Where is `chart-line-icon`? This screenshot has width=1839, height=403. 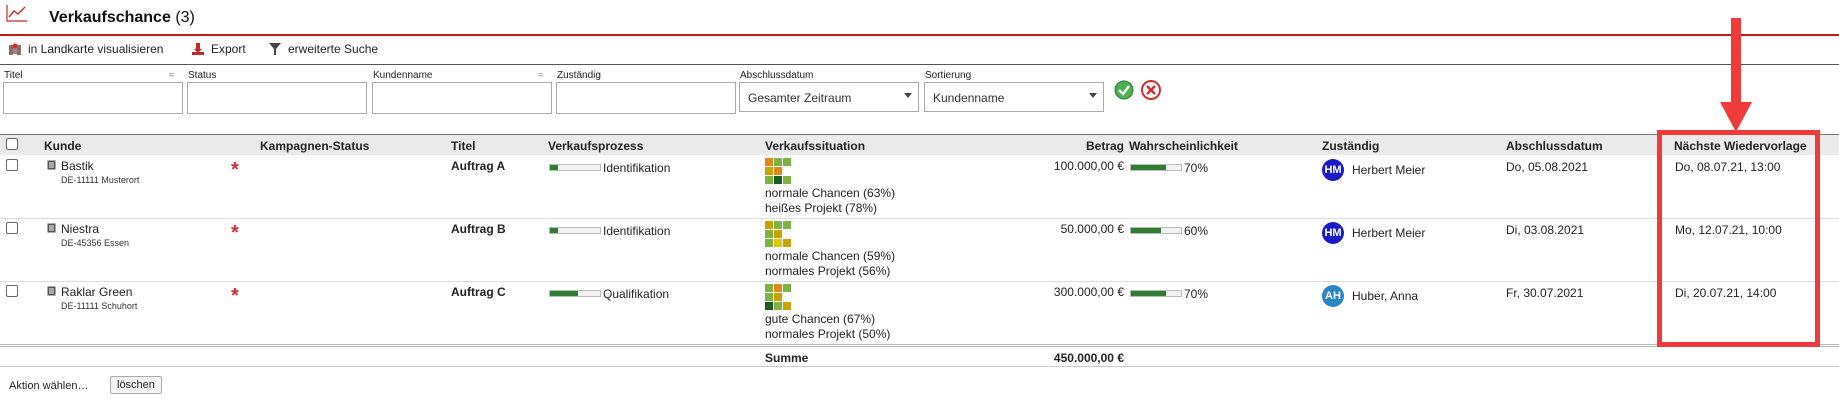 chart-line-icon is located at coordinates (16, 13).